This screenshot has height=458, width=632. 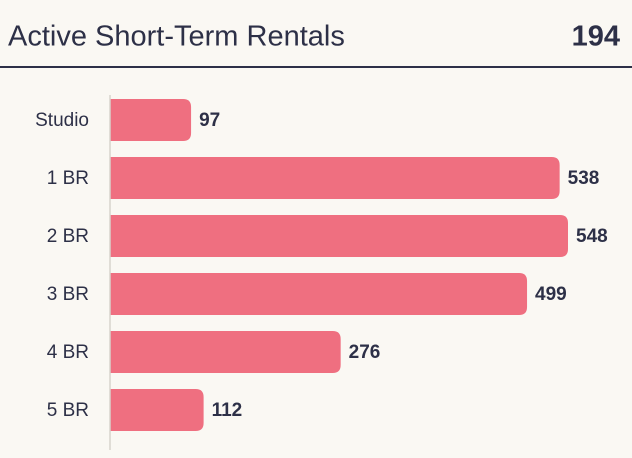 What do you see at coordinates (596, 37) in the screenshot?
I see `total-count: 194` at bounding box center [596, 37].